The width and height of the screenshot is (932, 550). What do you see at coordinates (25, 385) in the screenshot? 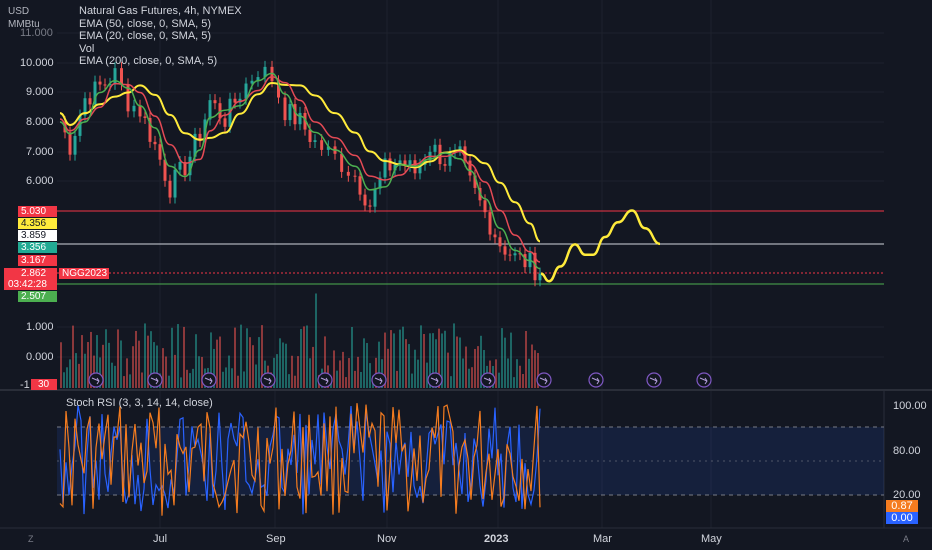
I see `volume-tick: -1` at bounding box center [25, 385].